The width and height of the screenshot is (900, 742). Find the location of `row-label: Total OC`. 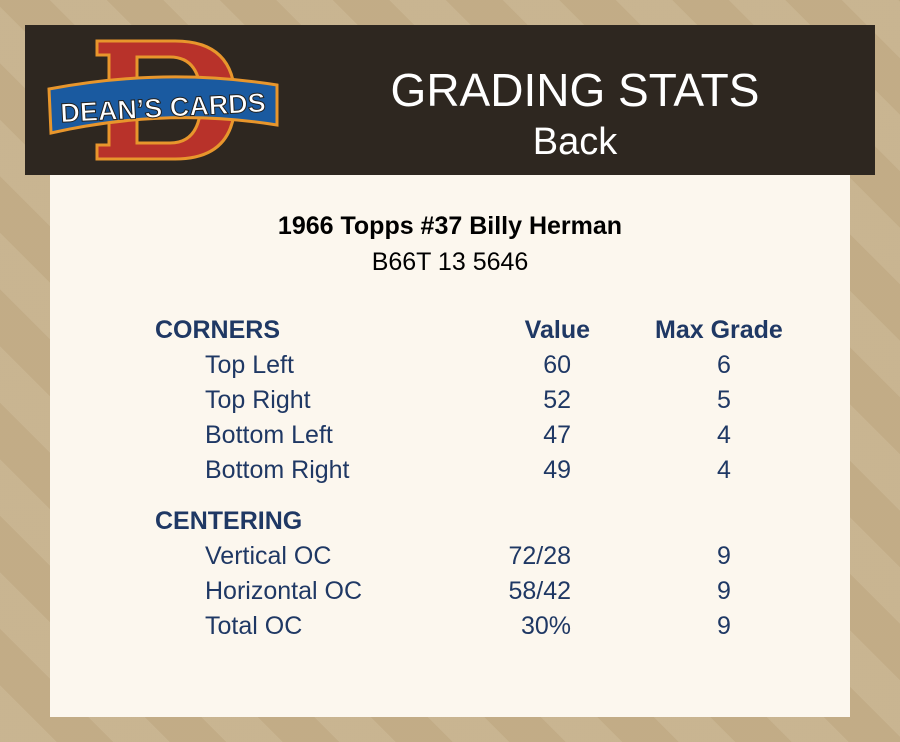

row-label: Total OC is located at coordinates (254, 626).